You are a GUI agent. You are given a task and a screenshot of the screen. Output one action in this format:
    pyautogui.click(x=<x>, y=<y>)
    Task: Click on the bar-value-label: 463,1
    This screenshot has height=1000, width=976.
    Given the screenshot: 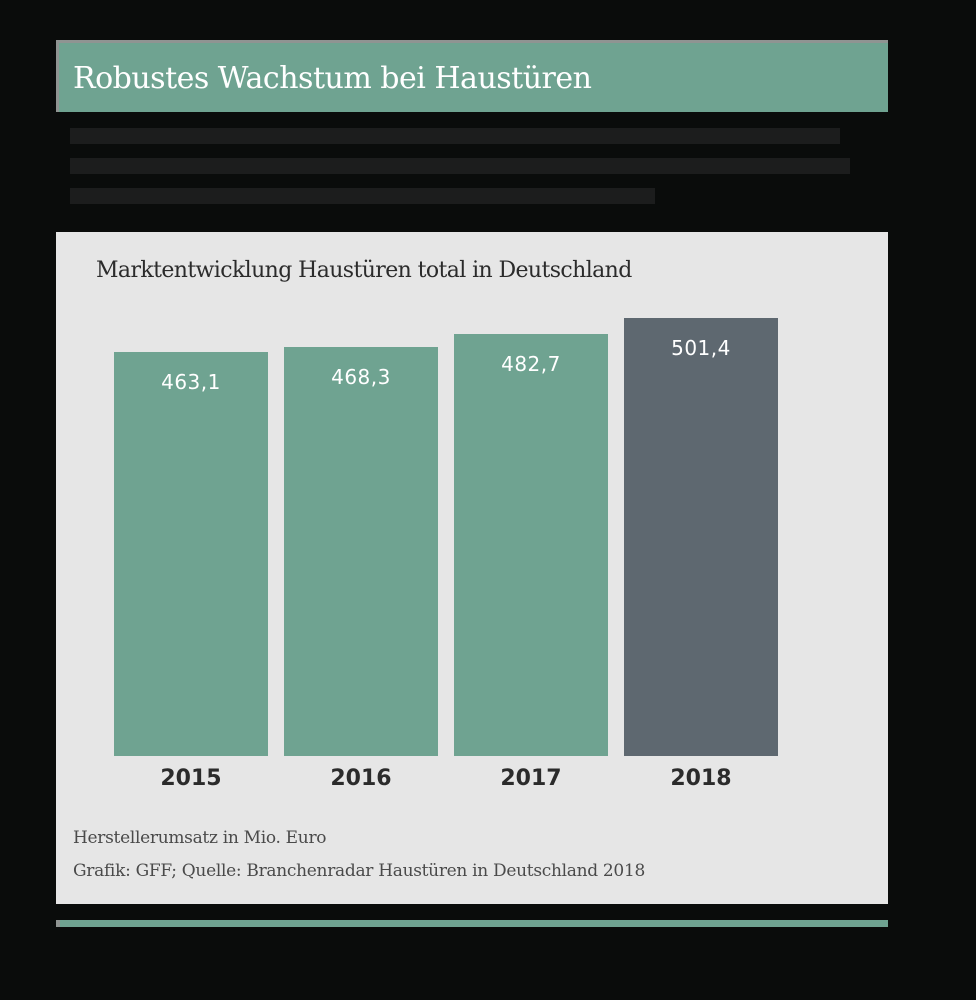 What is the action you would take?
    pyautogui.click(x=191, y=382)
    